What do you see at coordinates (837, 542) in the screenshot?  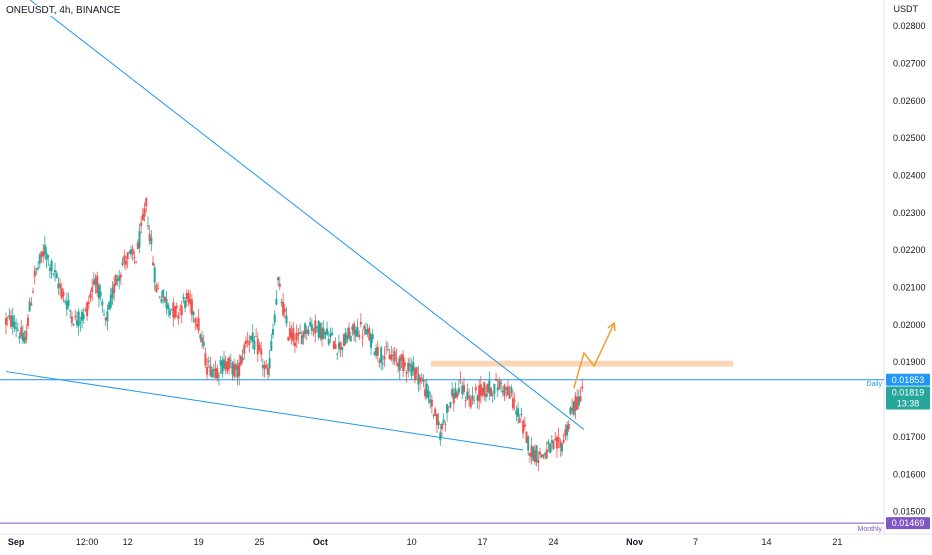 I see `time-tick-label: 21` at bounding box center [837, 542].